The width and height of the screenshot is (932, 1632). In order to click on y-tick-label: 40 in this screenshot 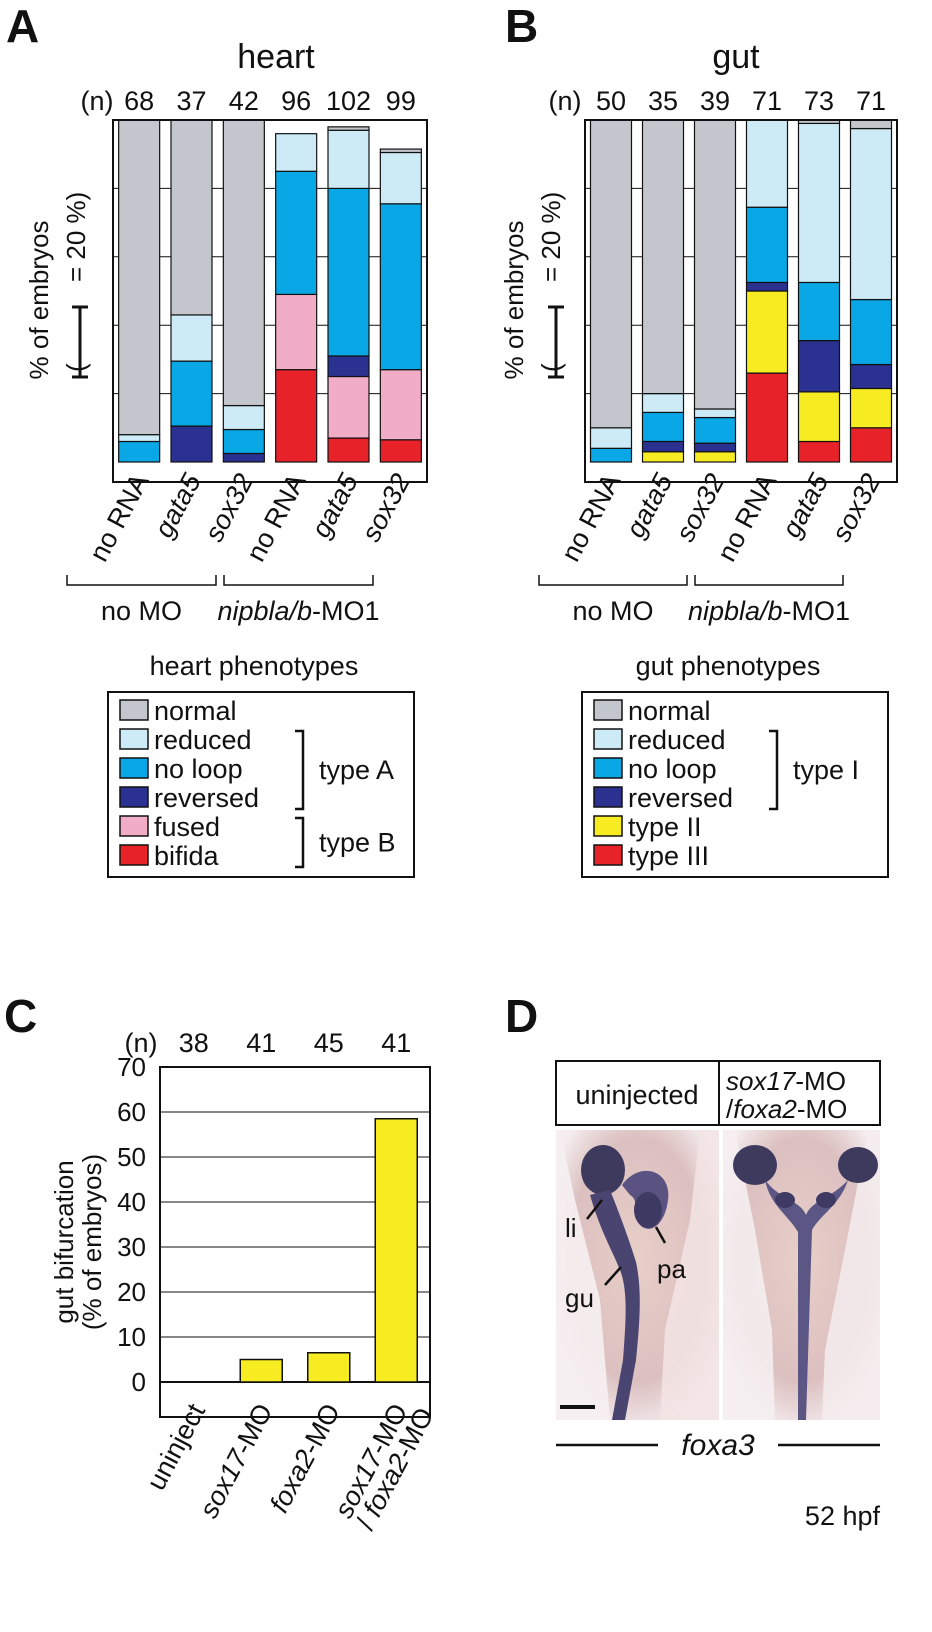, I will do `click(131, 1202)`.